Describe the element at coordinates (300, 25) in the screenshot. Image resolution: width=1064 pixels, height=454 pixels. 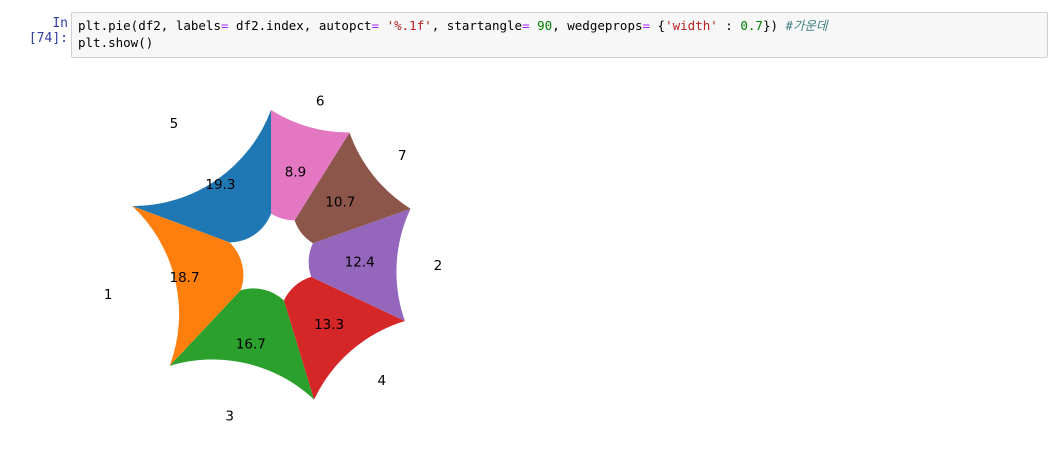
I see `code-token: df2.index, autopct` at that location.